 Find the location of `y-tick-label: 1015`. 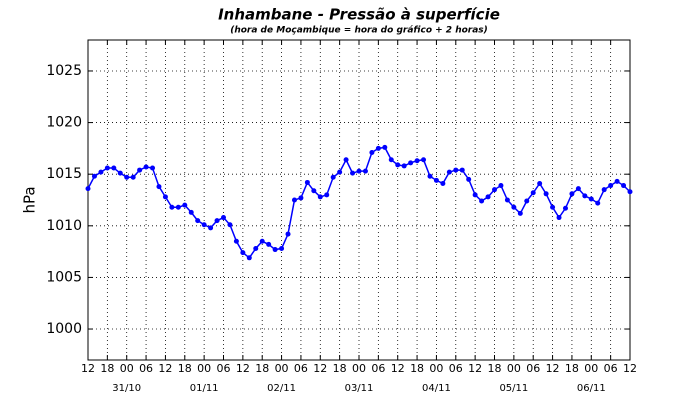

y-tick-label: 1015 is located at coordinates (64, 174).